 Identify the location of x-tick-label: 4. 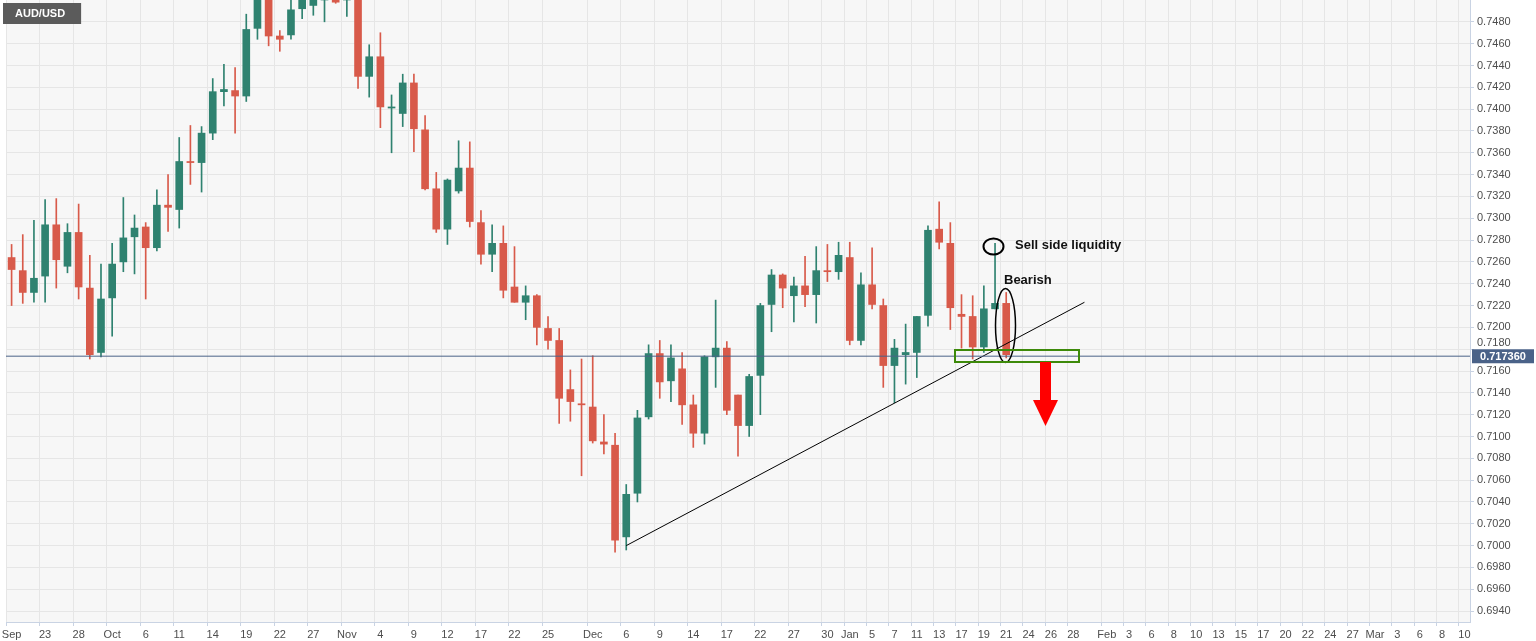
(380, 633).